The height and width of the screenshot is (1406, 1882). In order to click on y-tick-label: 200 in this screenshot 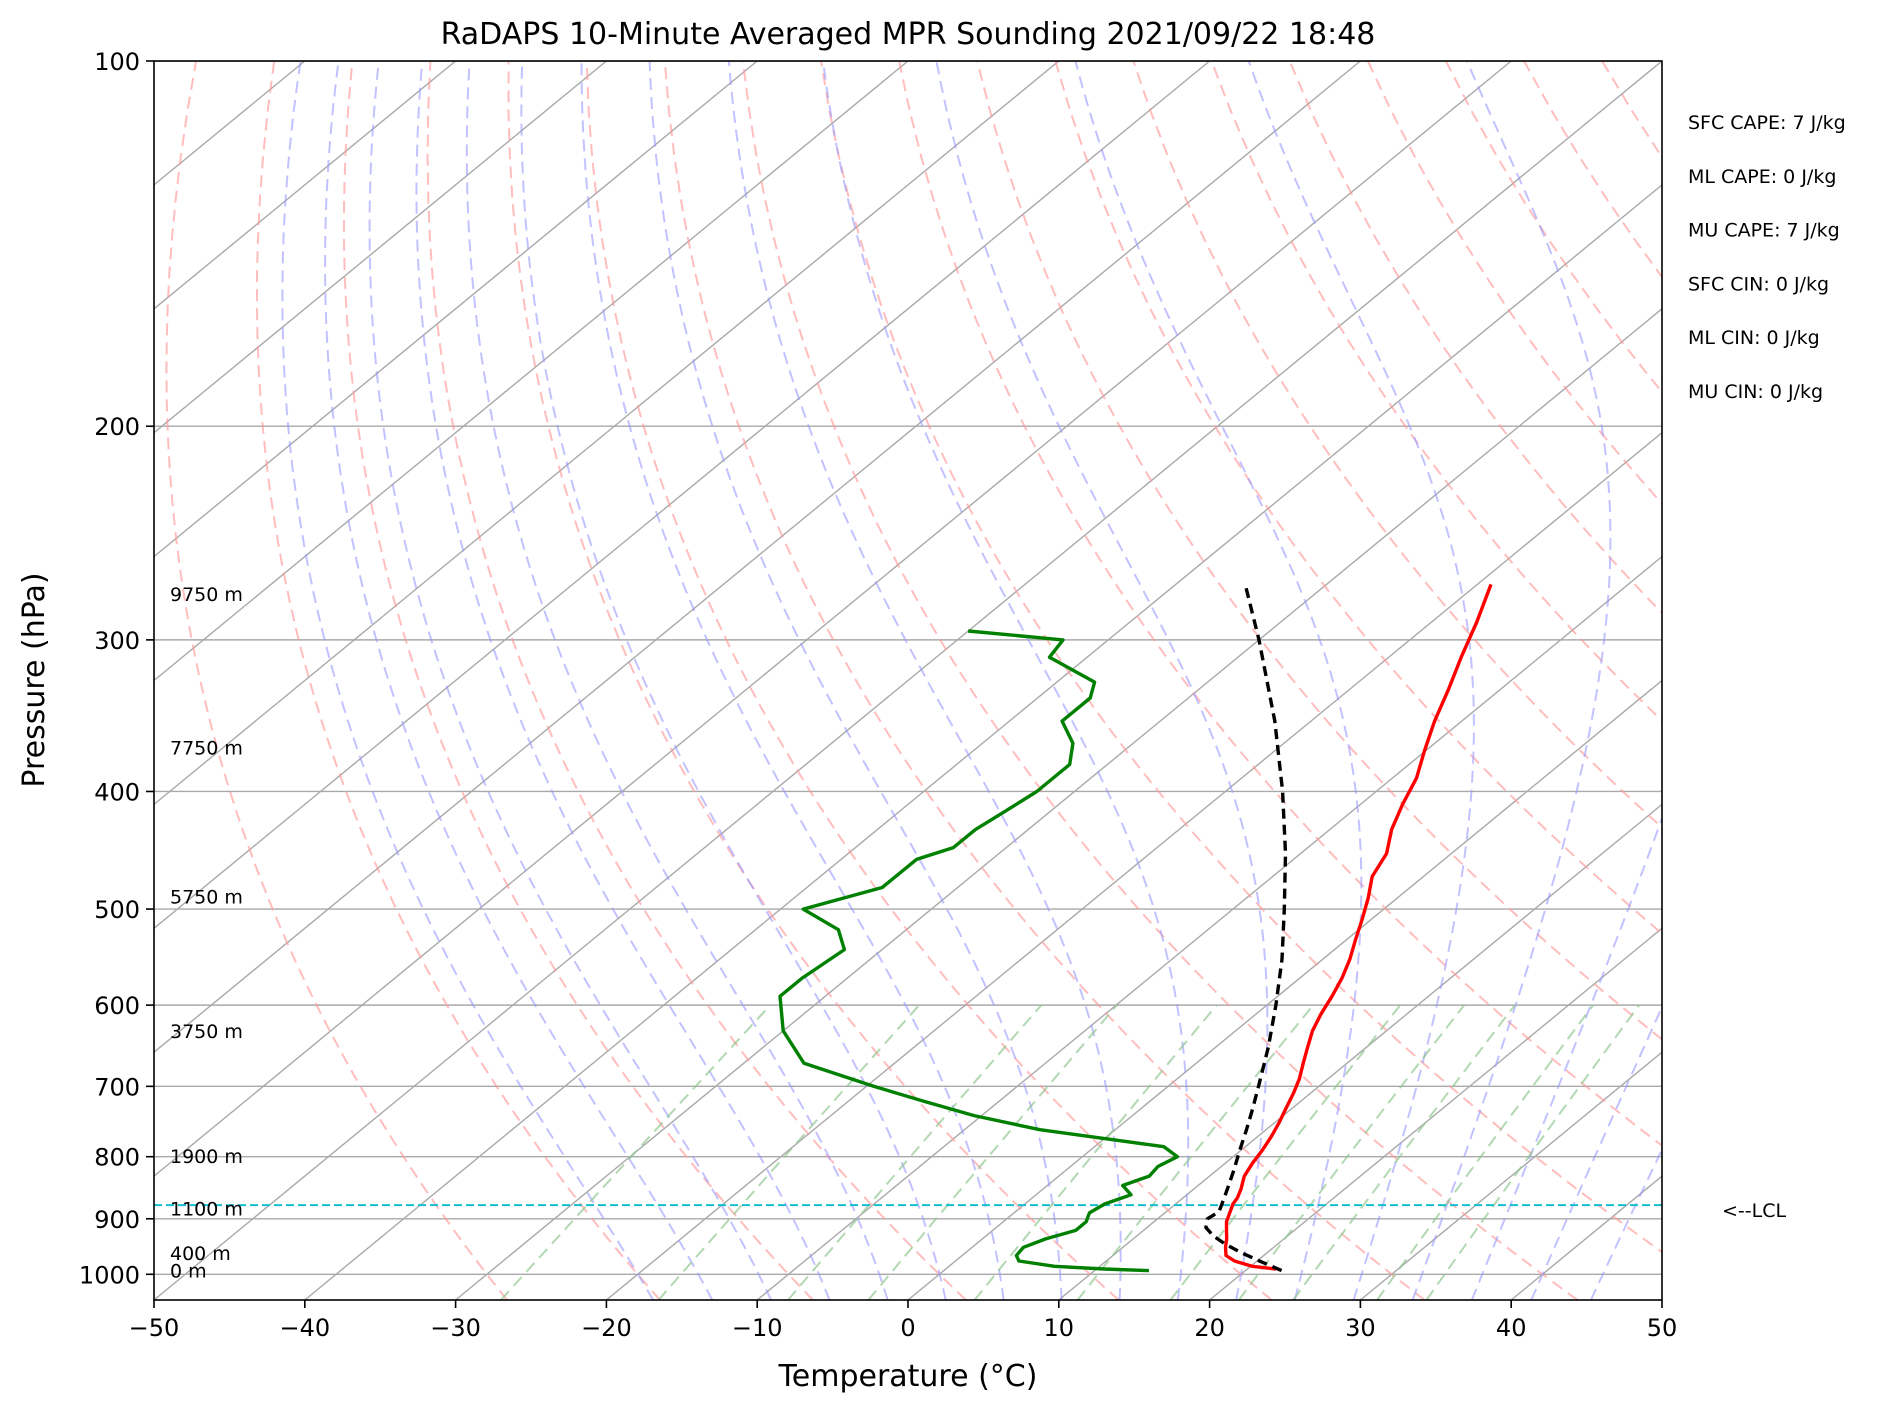, I will do `click(117, 427)`.